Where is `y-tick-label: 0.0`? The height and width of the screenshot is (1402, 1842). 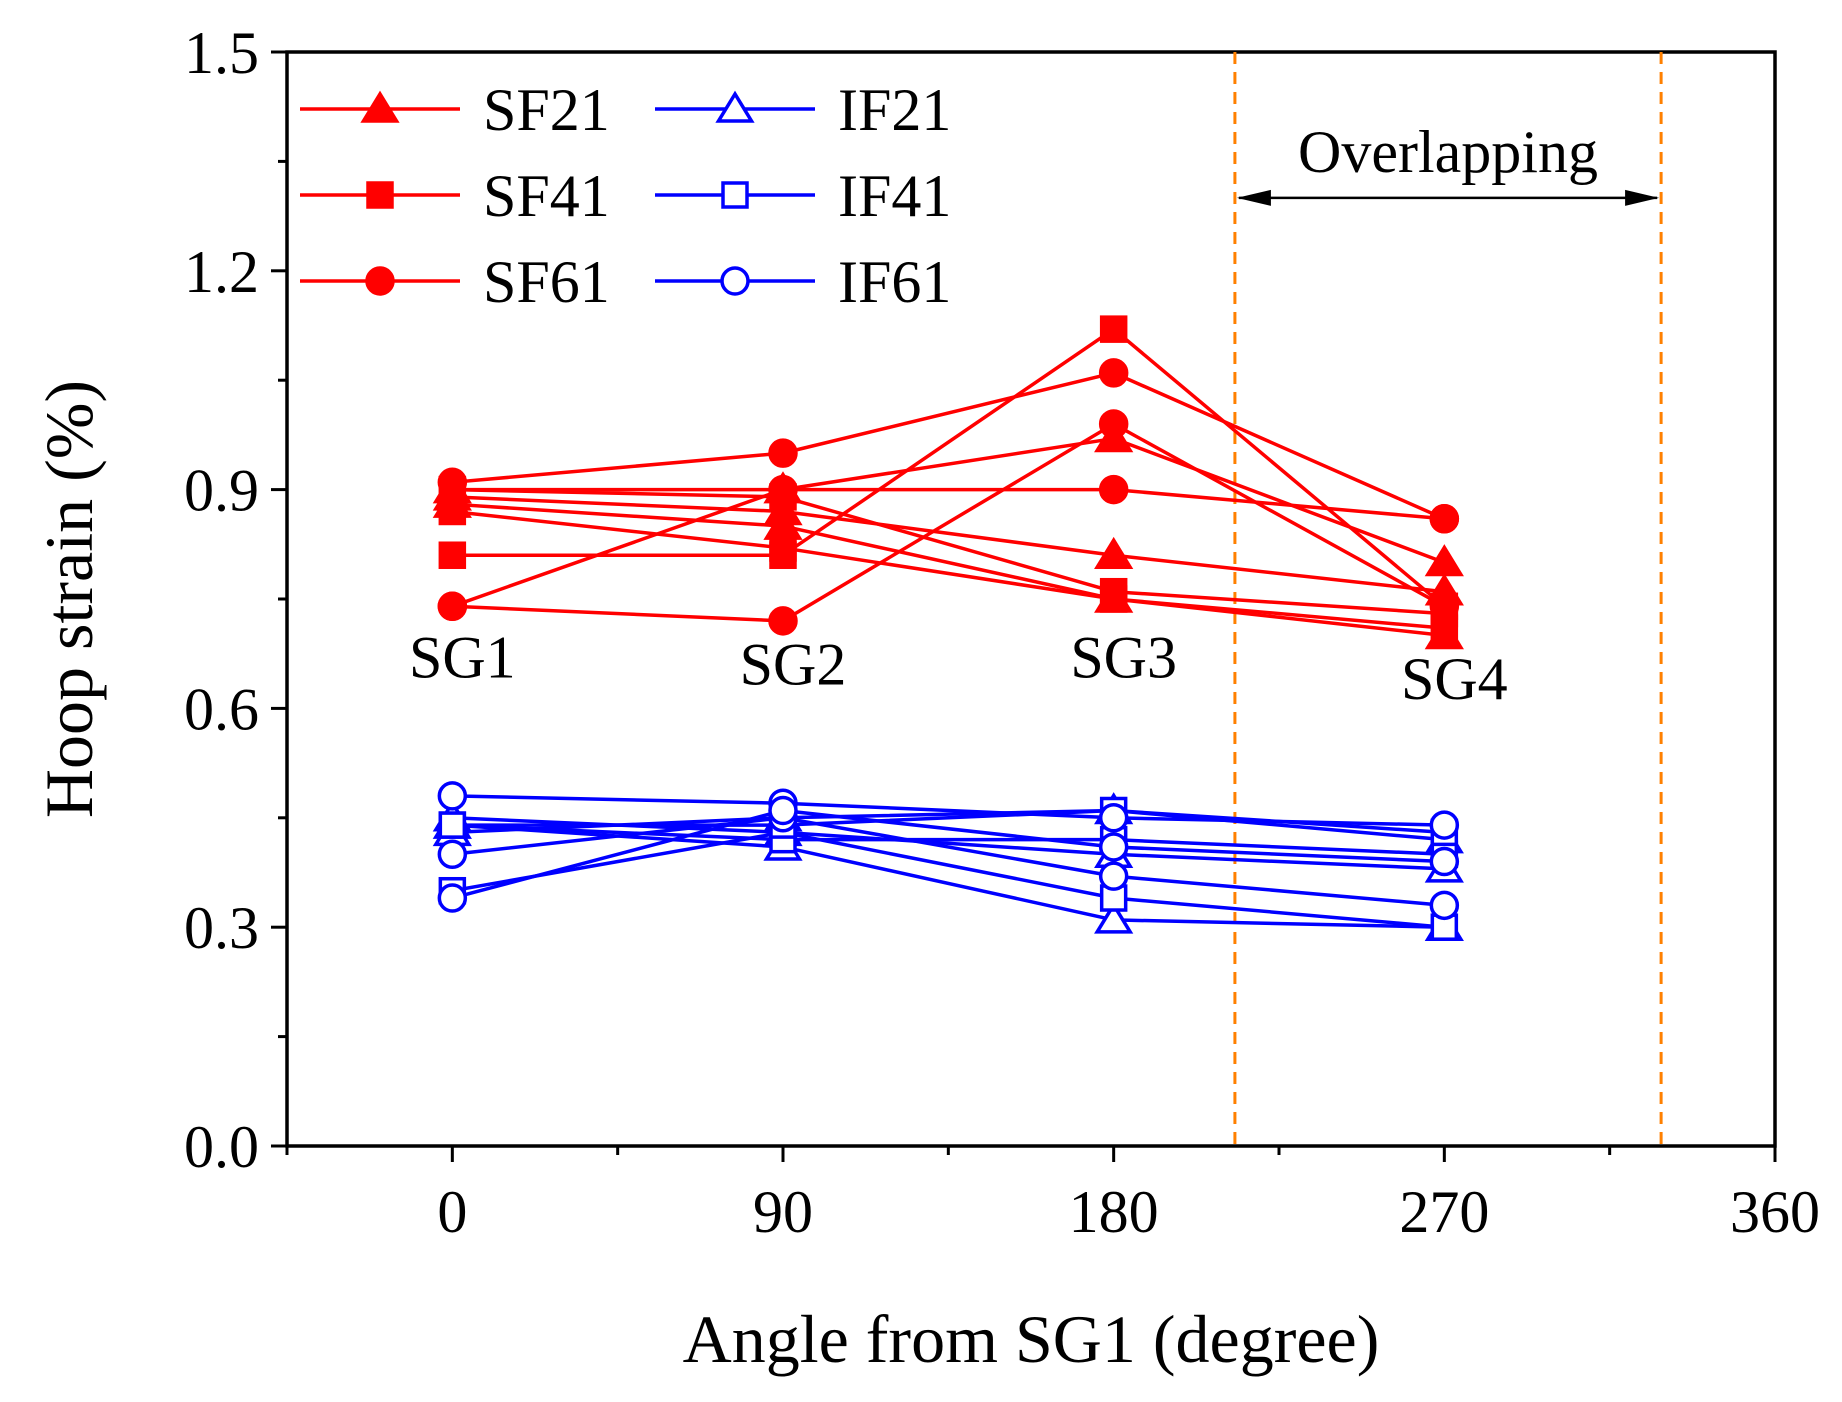
y-tick-label: 0.0 is located at coordinates (221, 1147).